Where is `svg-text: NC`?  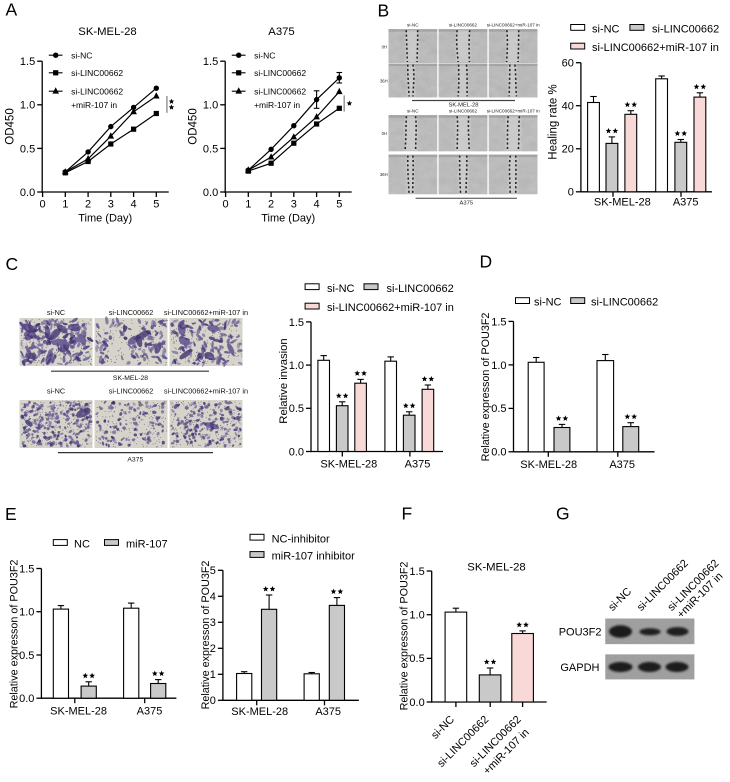 svg-text: NC is located at coordinates (82, 545).